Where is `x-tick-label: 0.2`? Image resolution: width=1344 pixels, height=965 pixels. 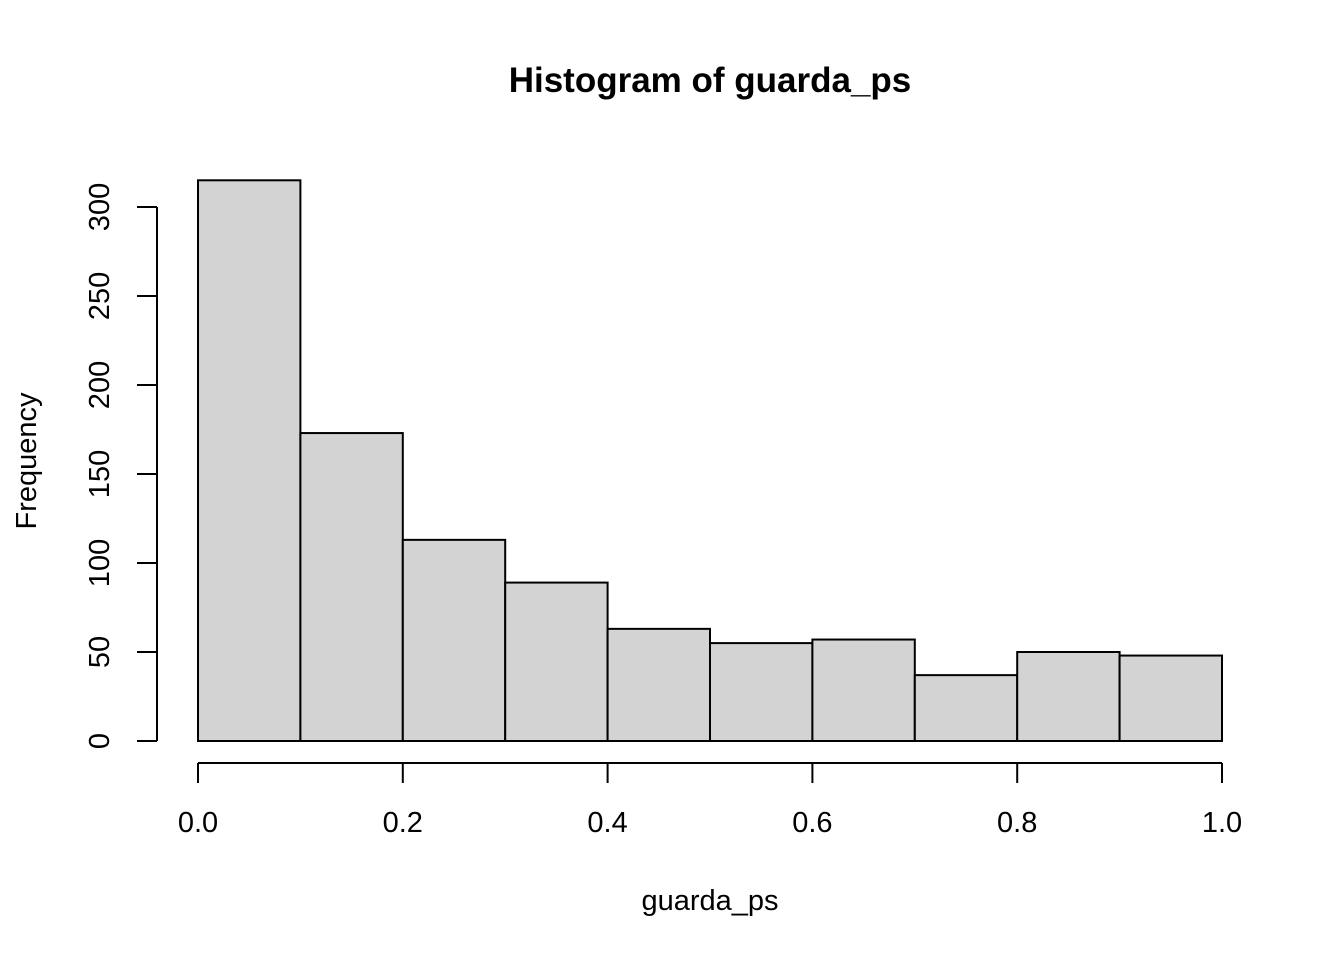 x-tick-label: 0.2 is located at coordinates (403, 823).